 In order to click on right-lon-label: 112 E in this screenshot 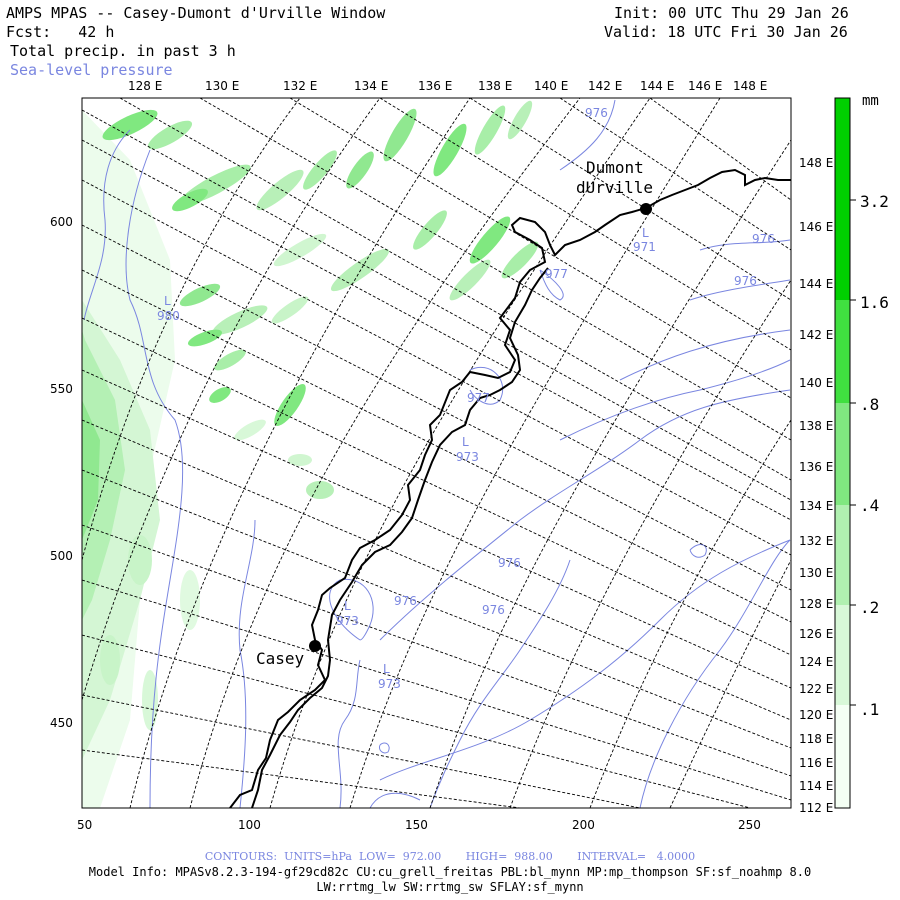, I will do `click(816, 808)`.